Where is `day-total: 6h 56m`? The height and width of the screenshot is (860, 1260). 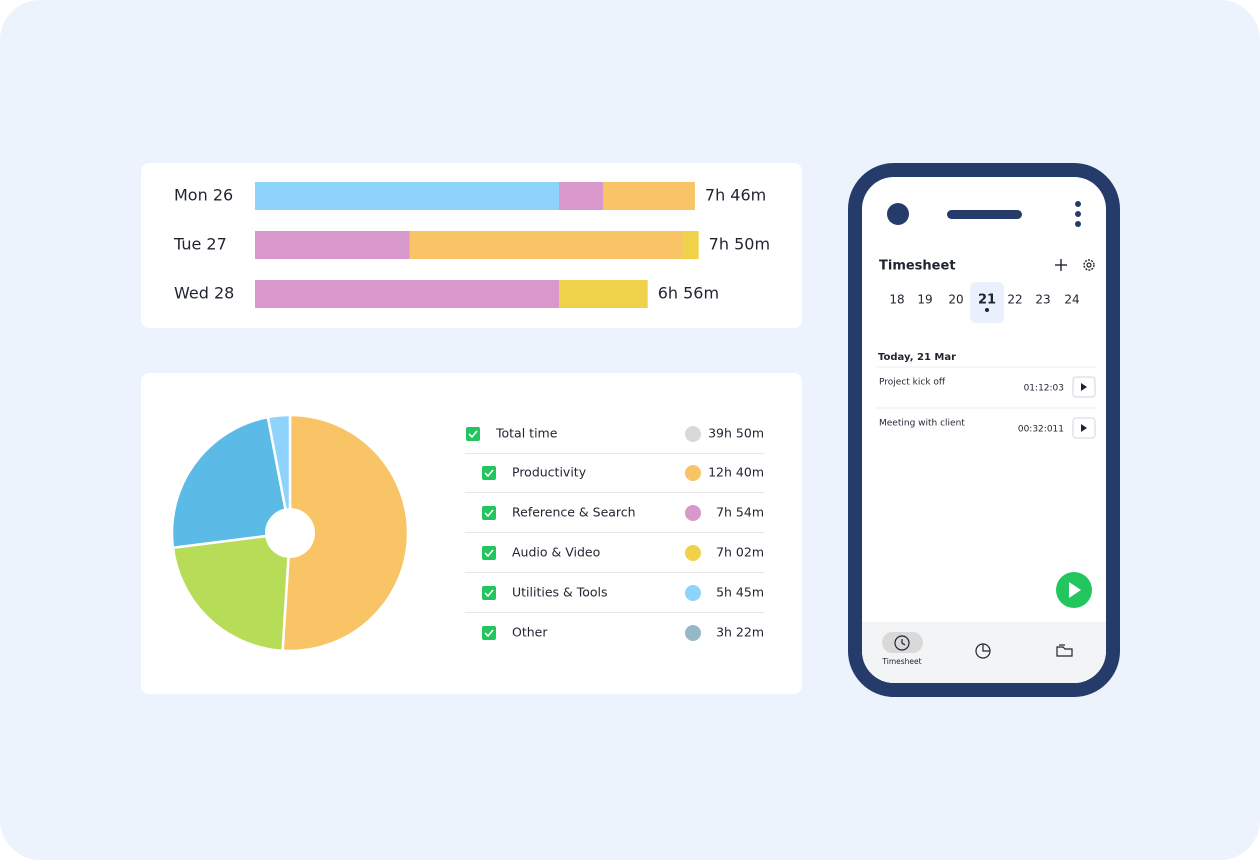 day-total: 6h 56m is located at coordinates (688, 293).